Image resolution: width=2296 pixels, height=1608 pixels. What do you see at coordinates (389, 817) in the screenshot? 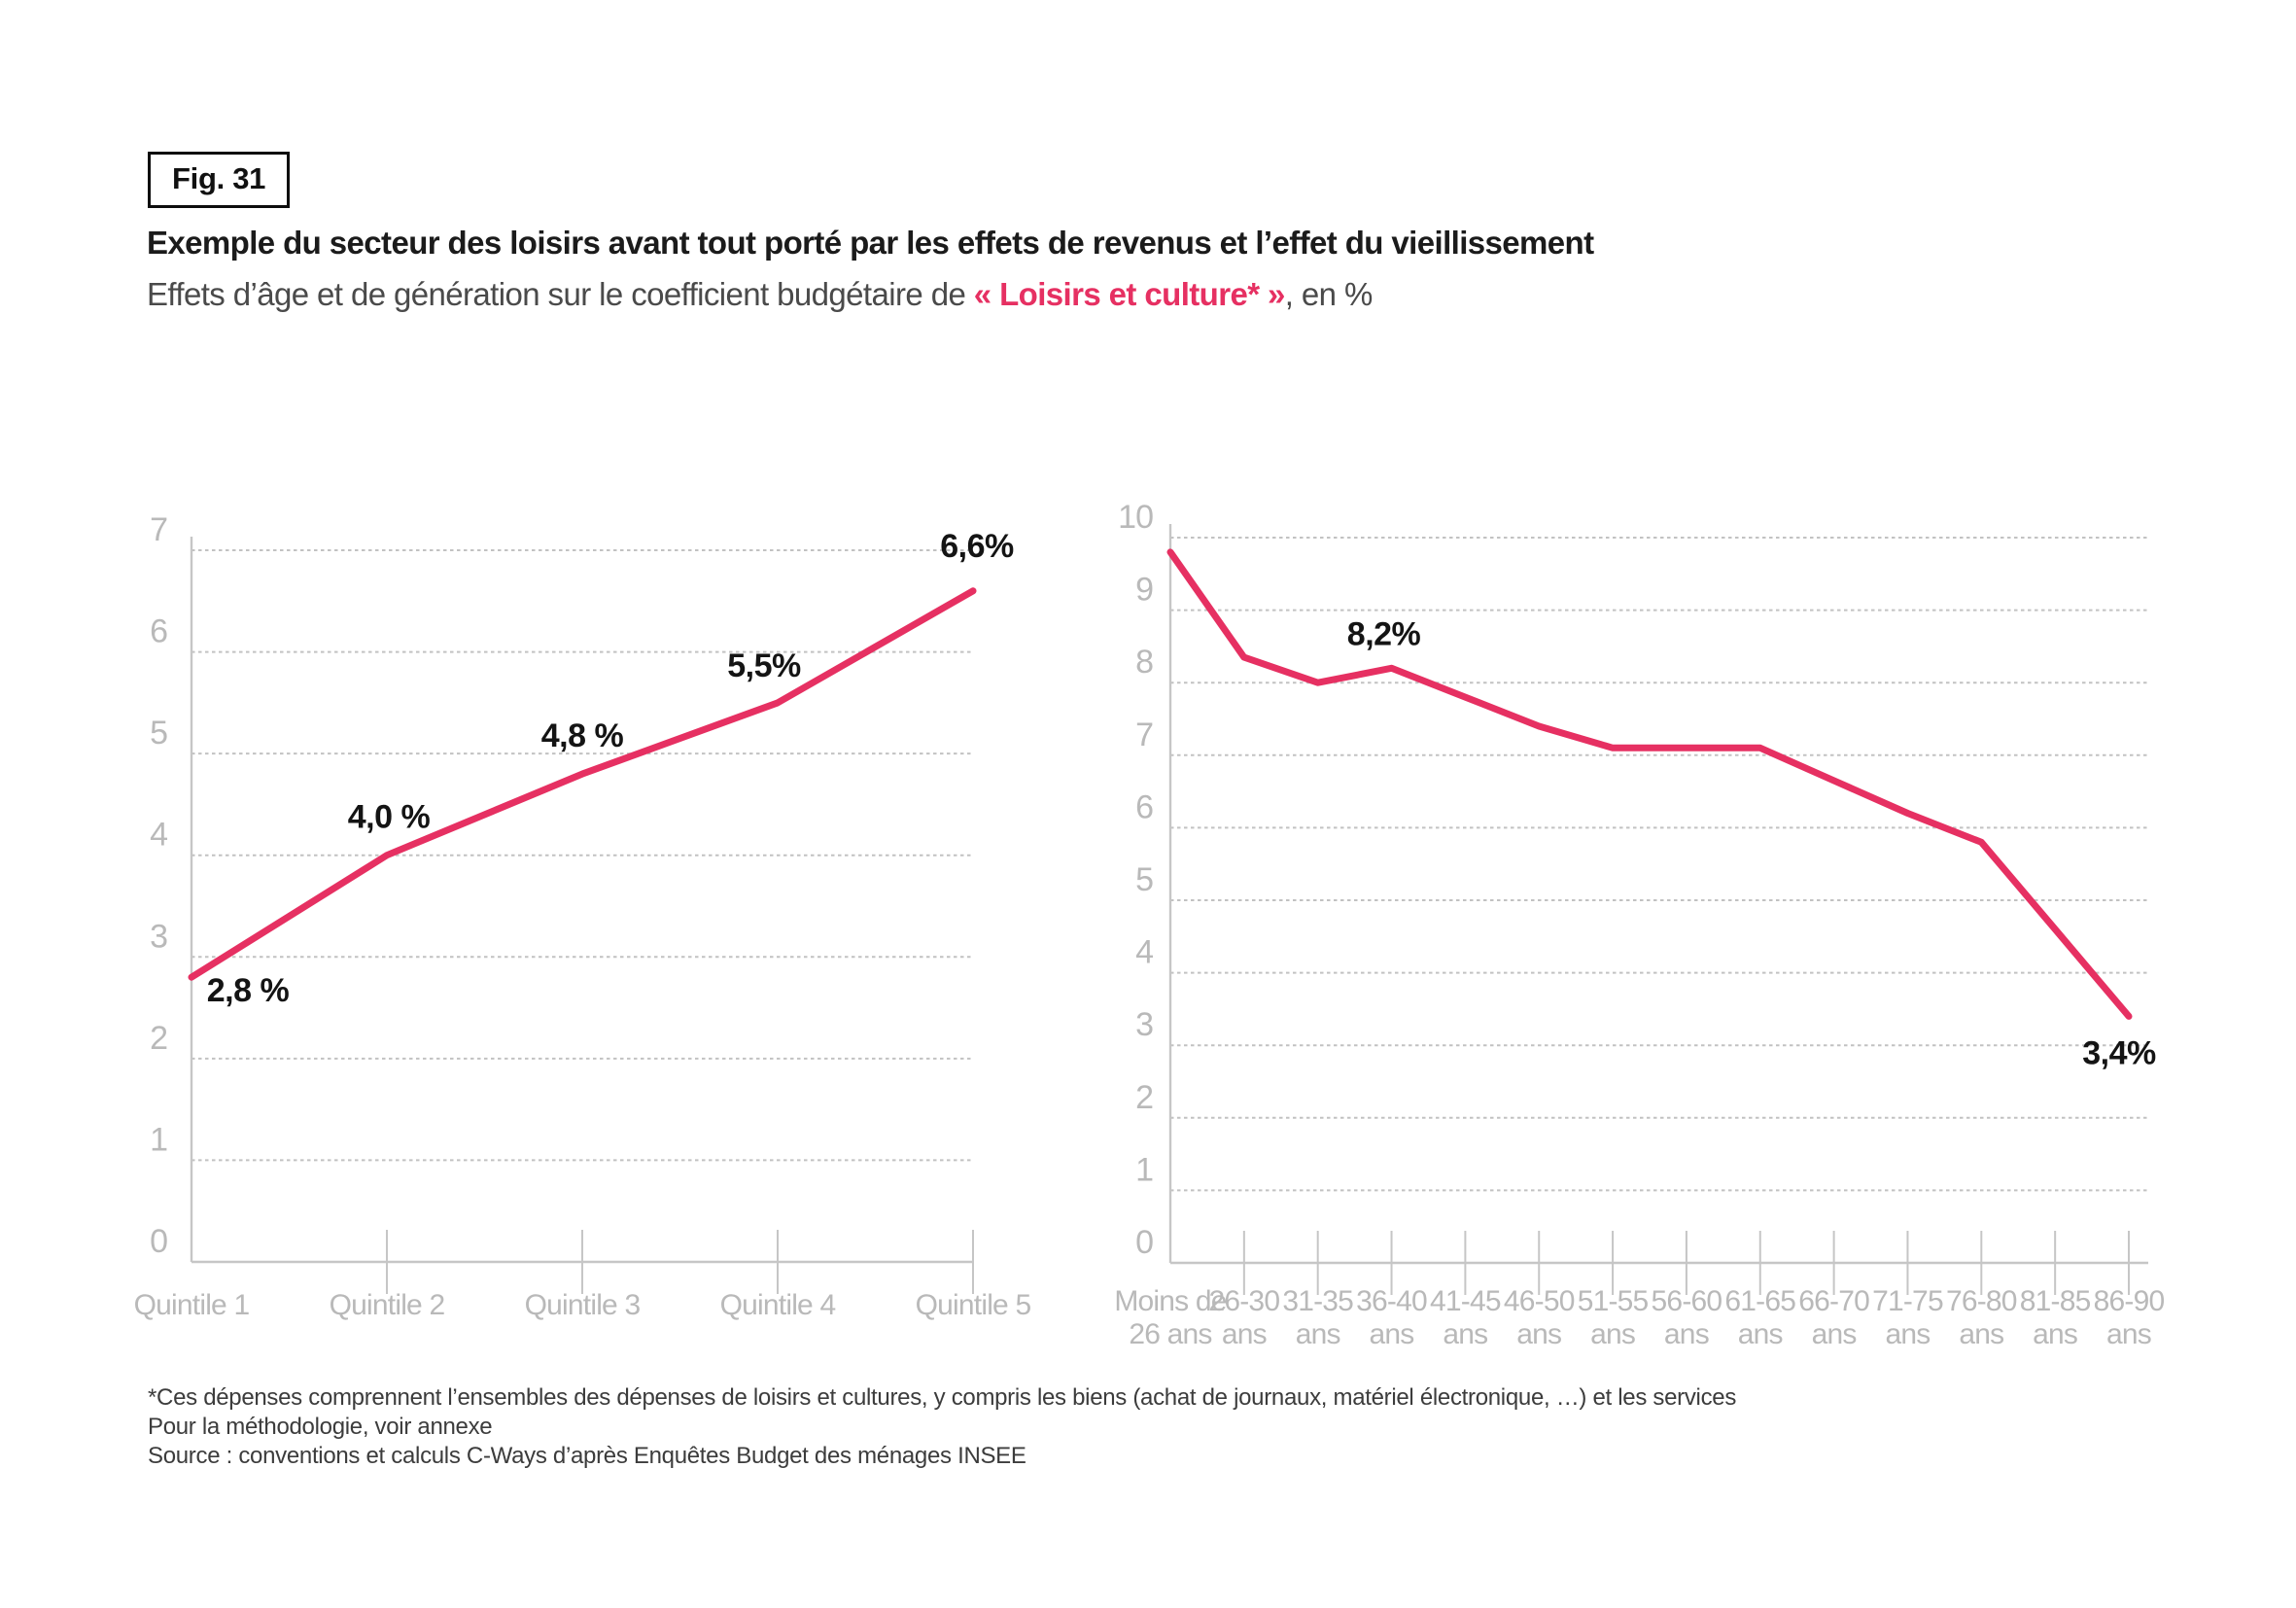
I see `left-chart-point-label: 4,0 %` at bounding box center [389, 817].